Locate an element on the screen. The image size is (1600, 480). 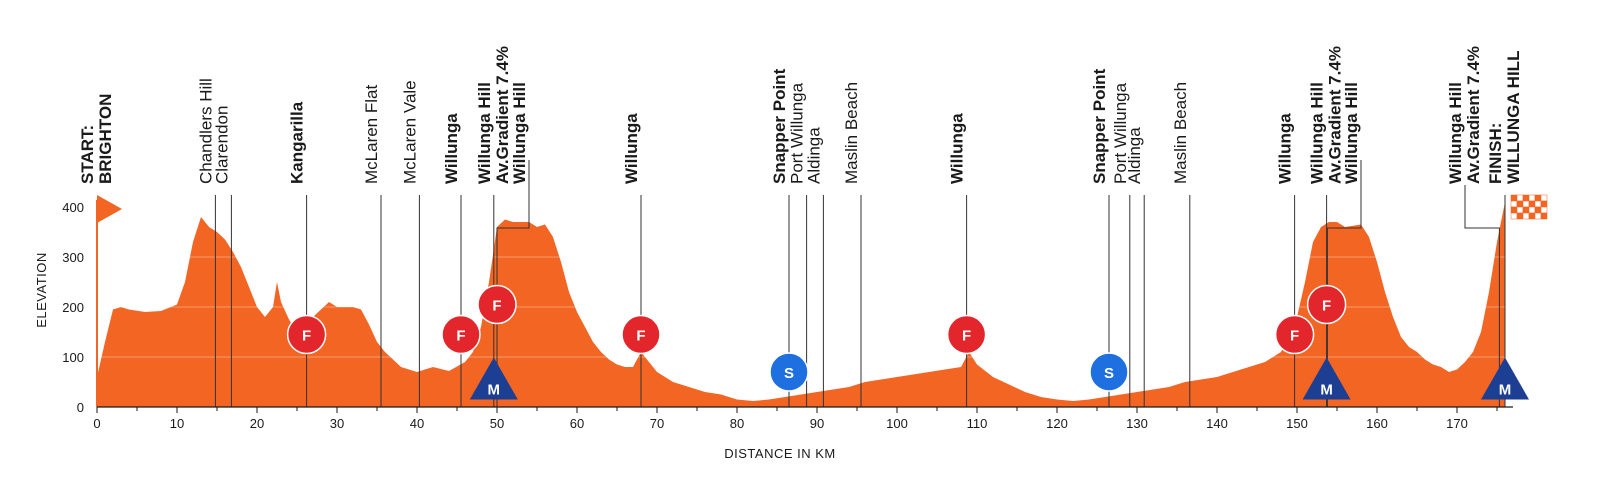
location-label: BRIGHTON is located at coordinates (105, 139).